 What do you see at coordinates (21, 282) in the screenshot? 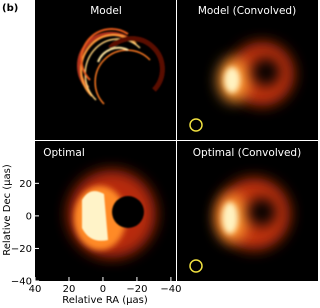
I see `y-tick-label: −40` at bounding box center [21, 282].